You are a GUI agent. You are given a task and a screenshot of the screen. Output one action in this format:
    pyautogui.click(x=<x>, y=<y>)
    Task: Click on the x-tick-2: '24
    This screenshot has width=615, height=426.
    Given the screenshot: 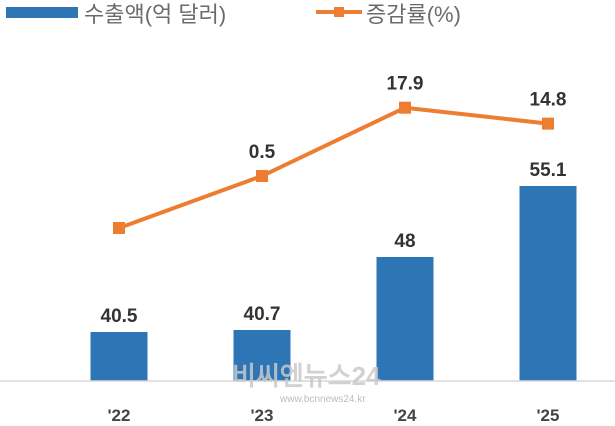 What is the action you would take?
    pyautogui.click(x=405, y=415)
    